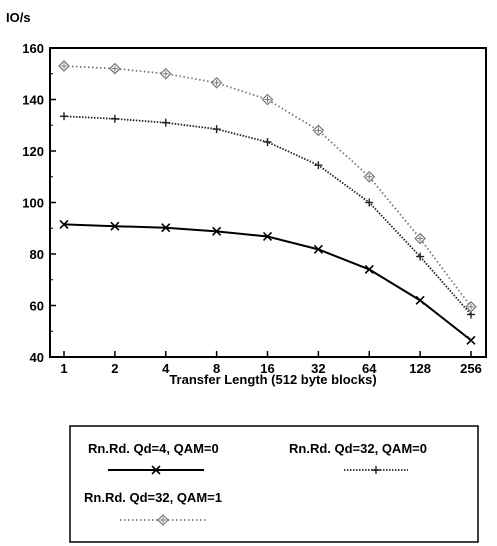  Describe the element at coordinates (471, 368) in the screenshot. I see `x-tick-label-256: 256` at that location.